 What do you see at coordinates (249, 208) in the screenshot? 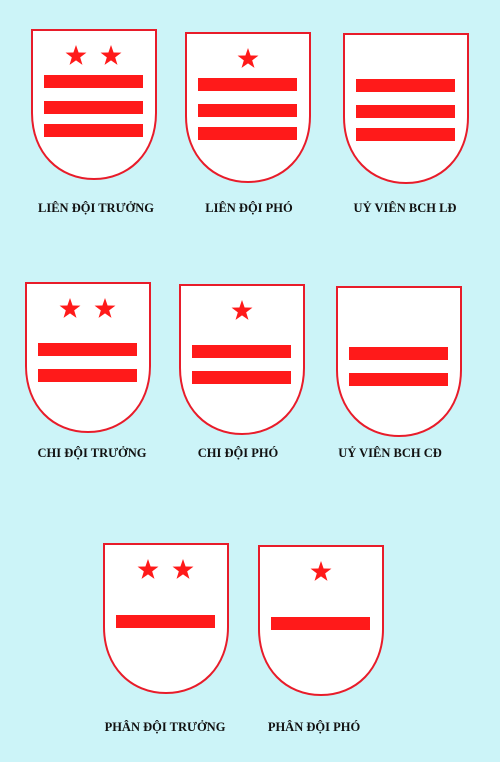
I see `badge-title: LIÊN ĐỘI PHÓ` at bounding box center [249, 208].